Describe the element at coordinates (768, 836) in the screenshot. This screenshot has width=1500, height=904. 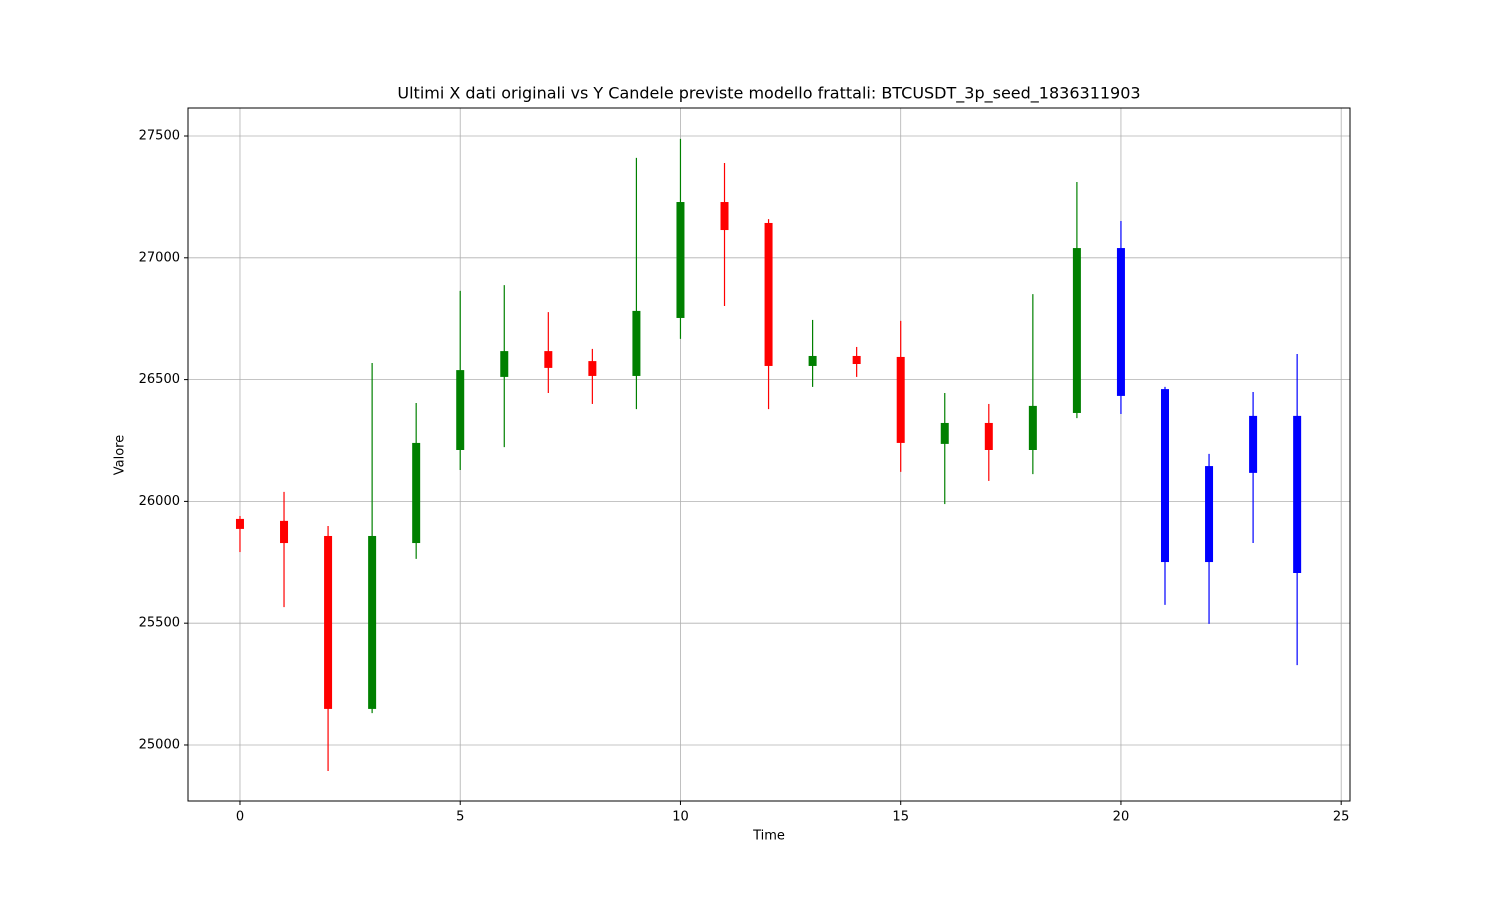
I see `x-axis-label: Time` at that location.